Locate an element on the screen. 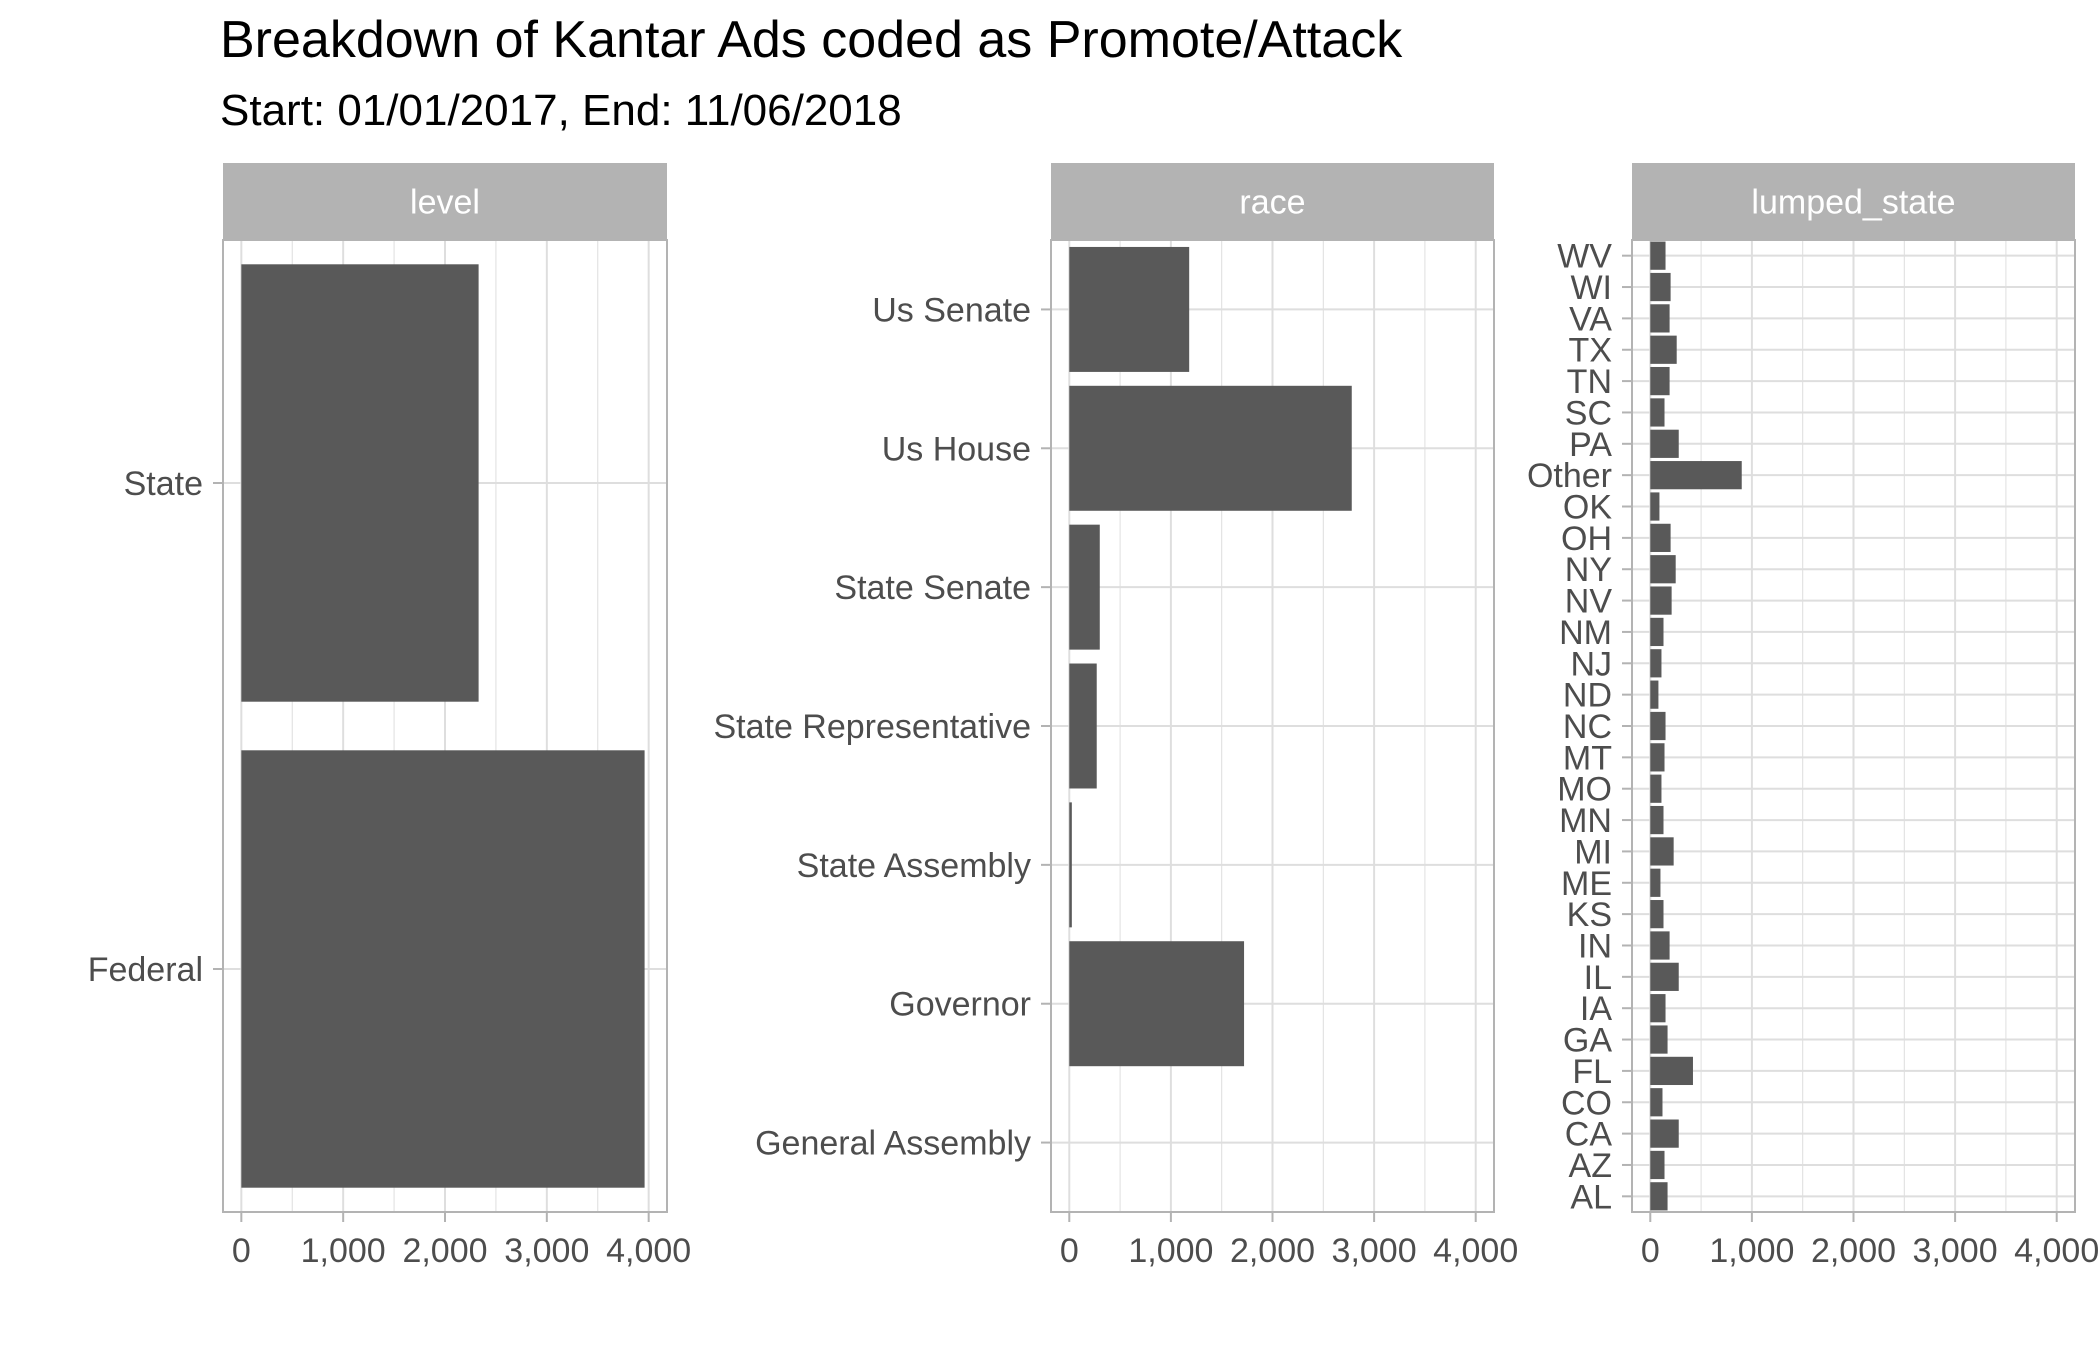 The image size is (2100, 1350). bar-state-assembly is located at coordinates (1070, 865).